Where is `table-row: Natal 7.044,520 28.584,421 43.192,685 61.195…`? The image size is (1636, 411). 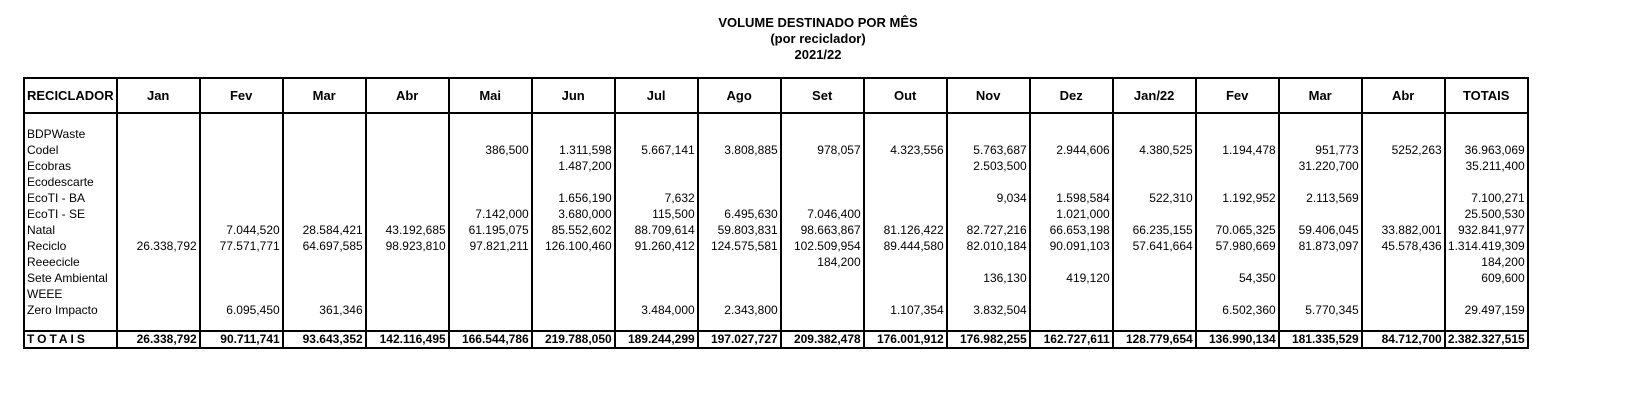 table-row: Natal 7.044,520 28.584,421 43.192,685 61.195… is located at coordinates (776, 230).